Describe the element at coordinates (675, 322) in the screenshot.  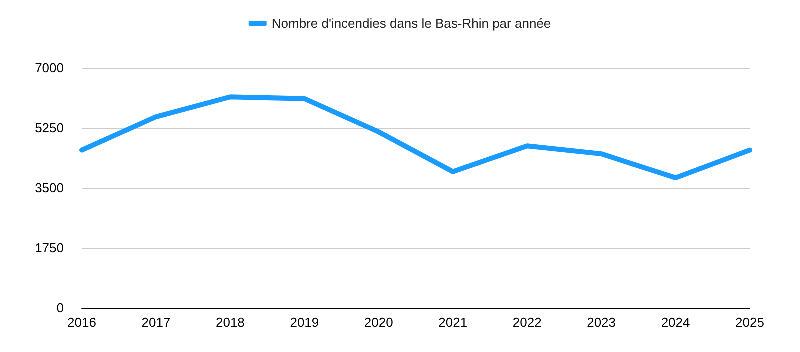
I see `x-tick-label: 2024` at that location.